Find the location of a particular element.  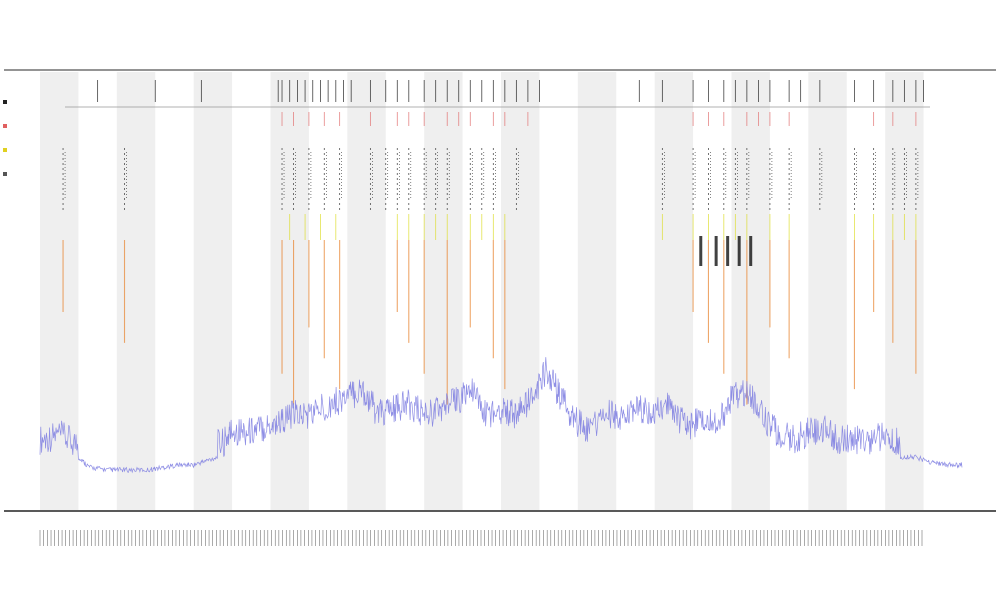

legend is located at coordinates (8, 128).